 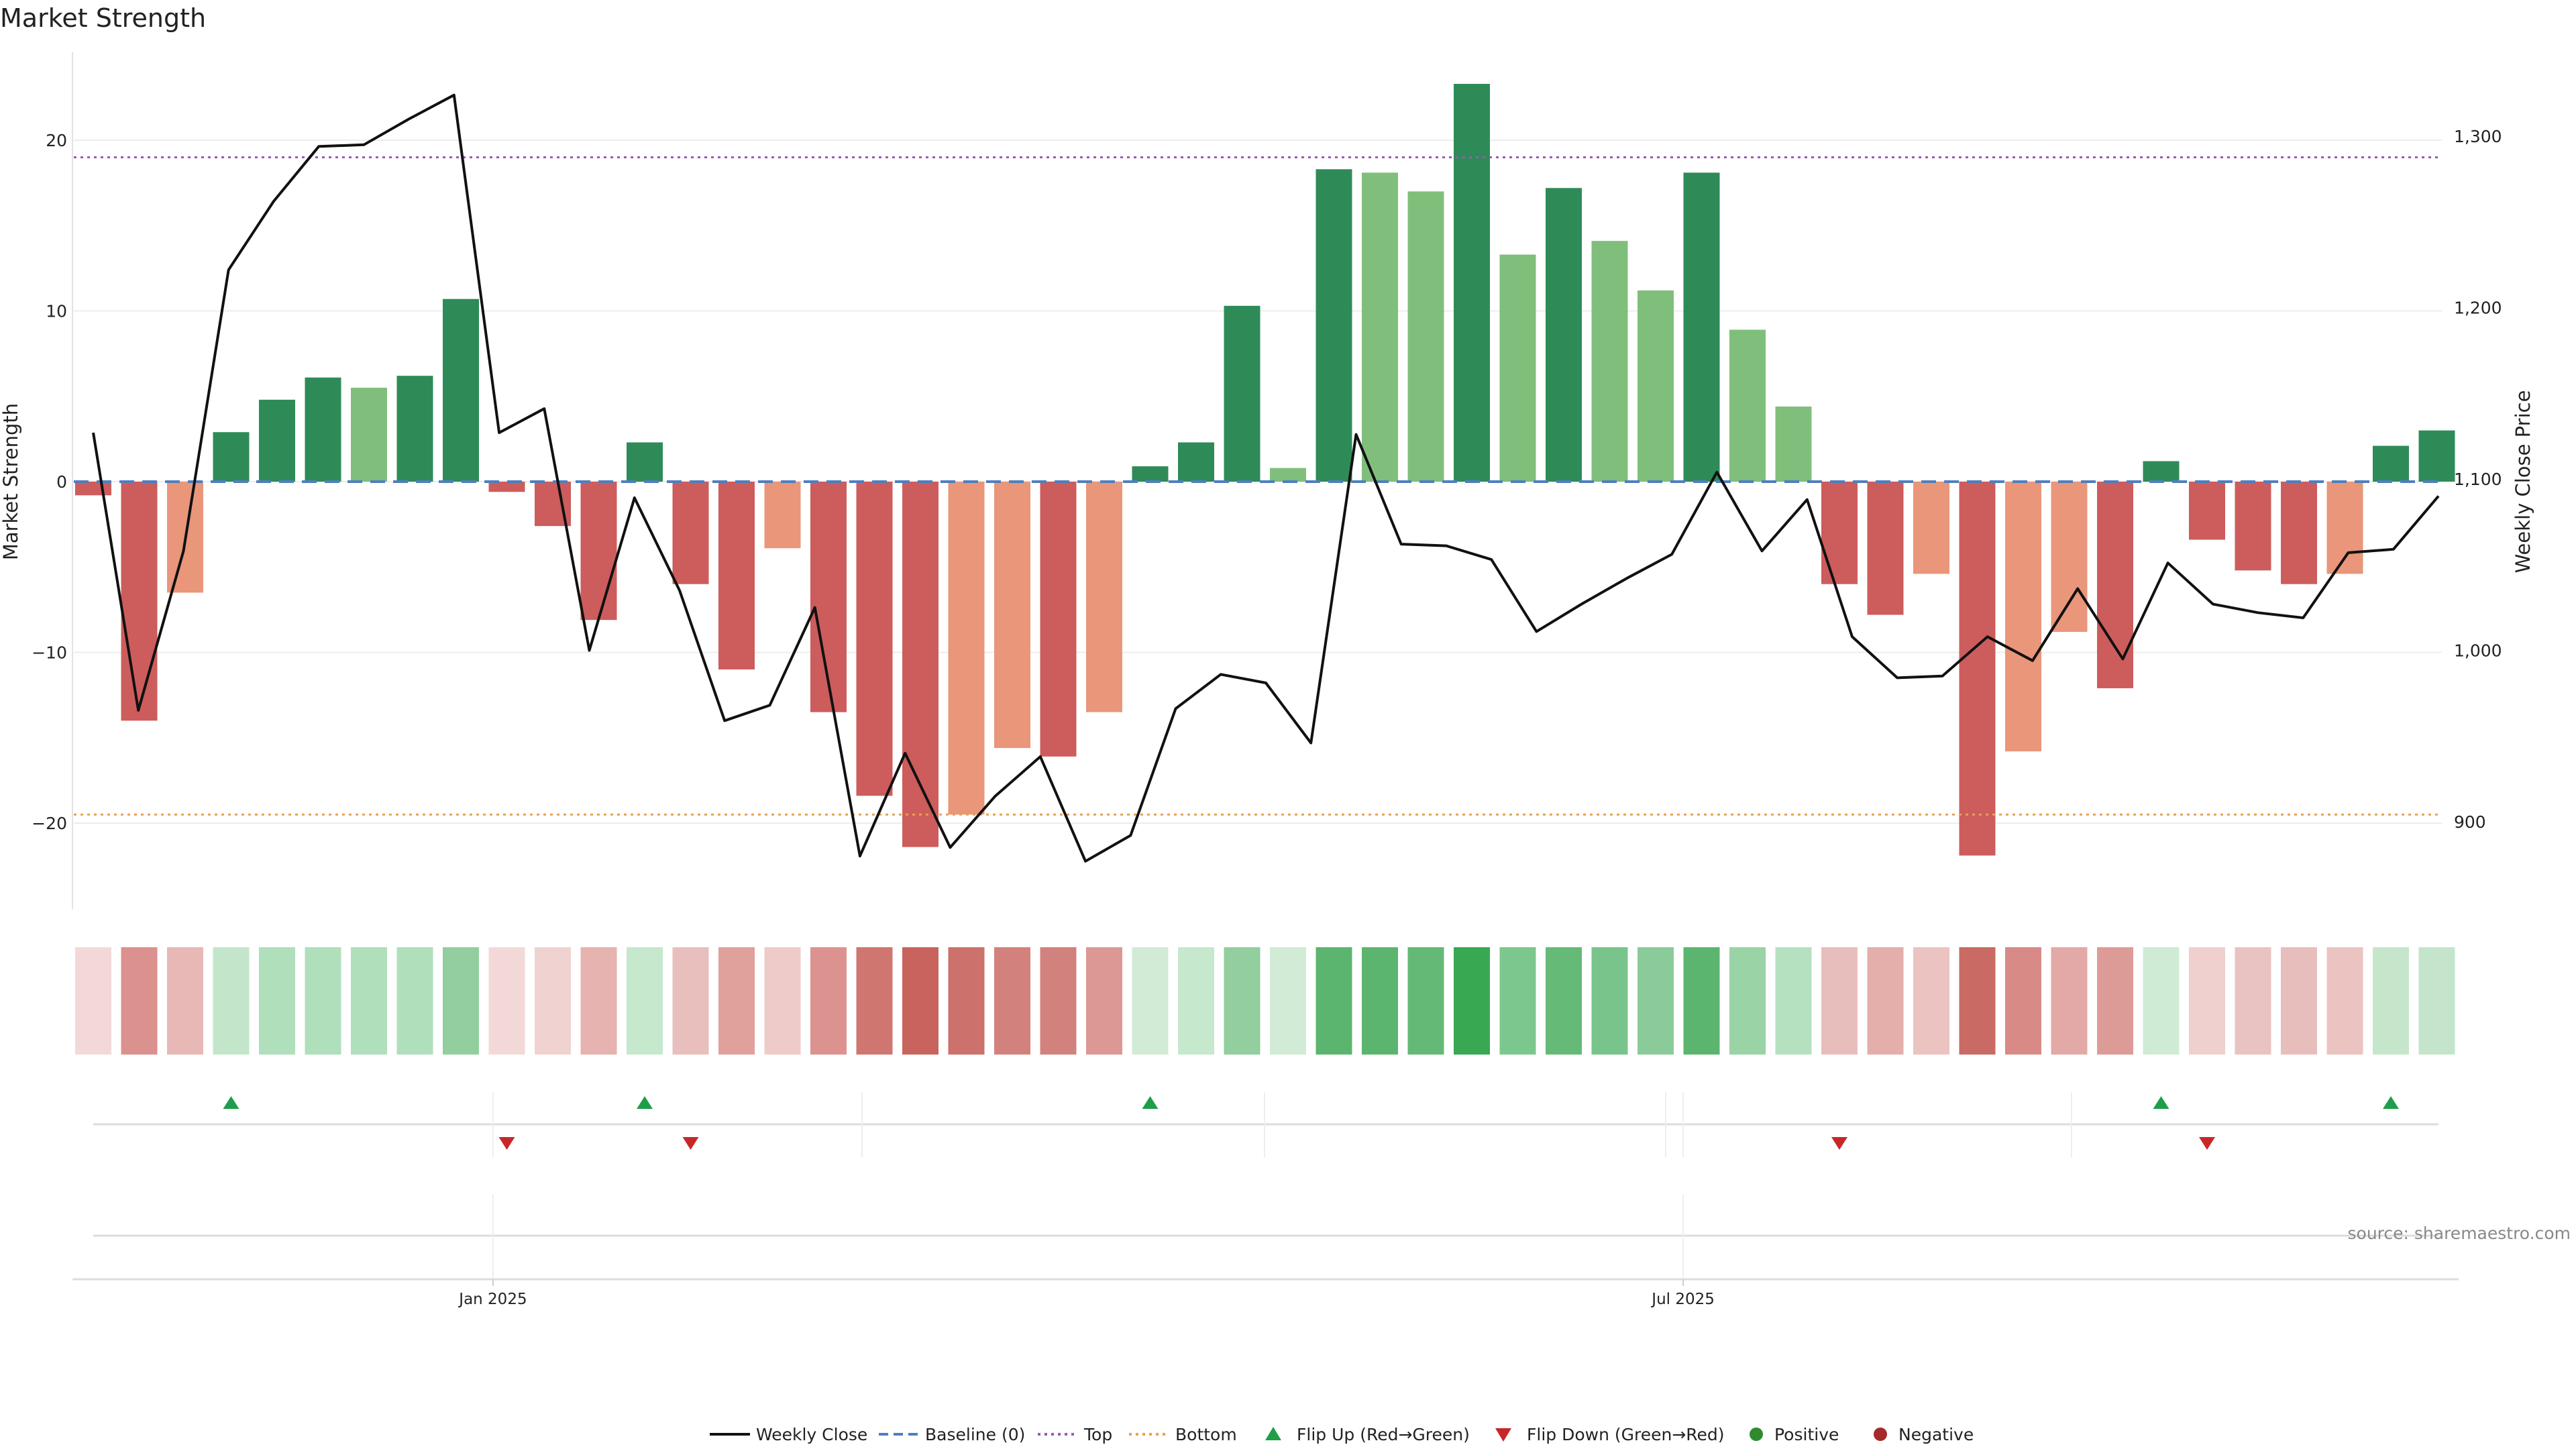 I want to click on legend-label-0: Weekly Close, so click(x=811, y=1434).